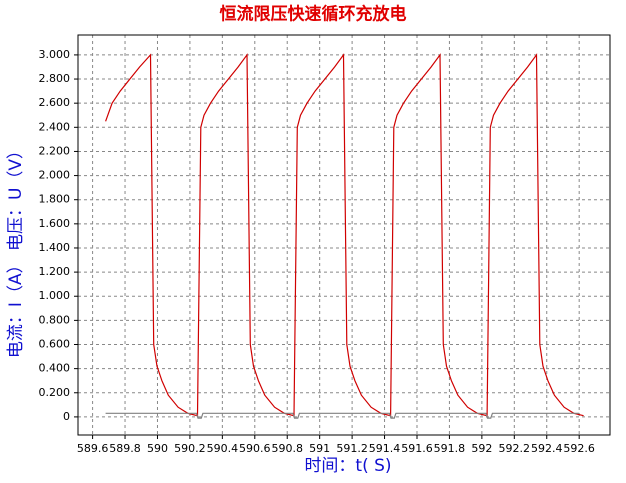 This screenshot has height=483, width=626. Describe the element at coordinates (347, 466) in the screenshot. I see `x-axis-label: 时间：t( S)` at that location.